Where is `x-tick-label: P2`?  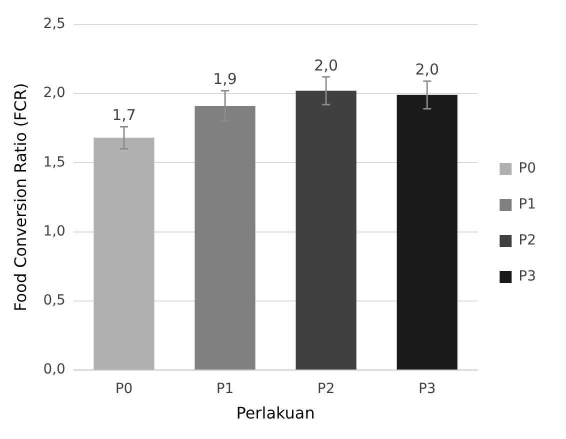 x-tick-label: P2 is located at coordinates (326, 389).